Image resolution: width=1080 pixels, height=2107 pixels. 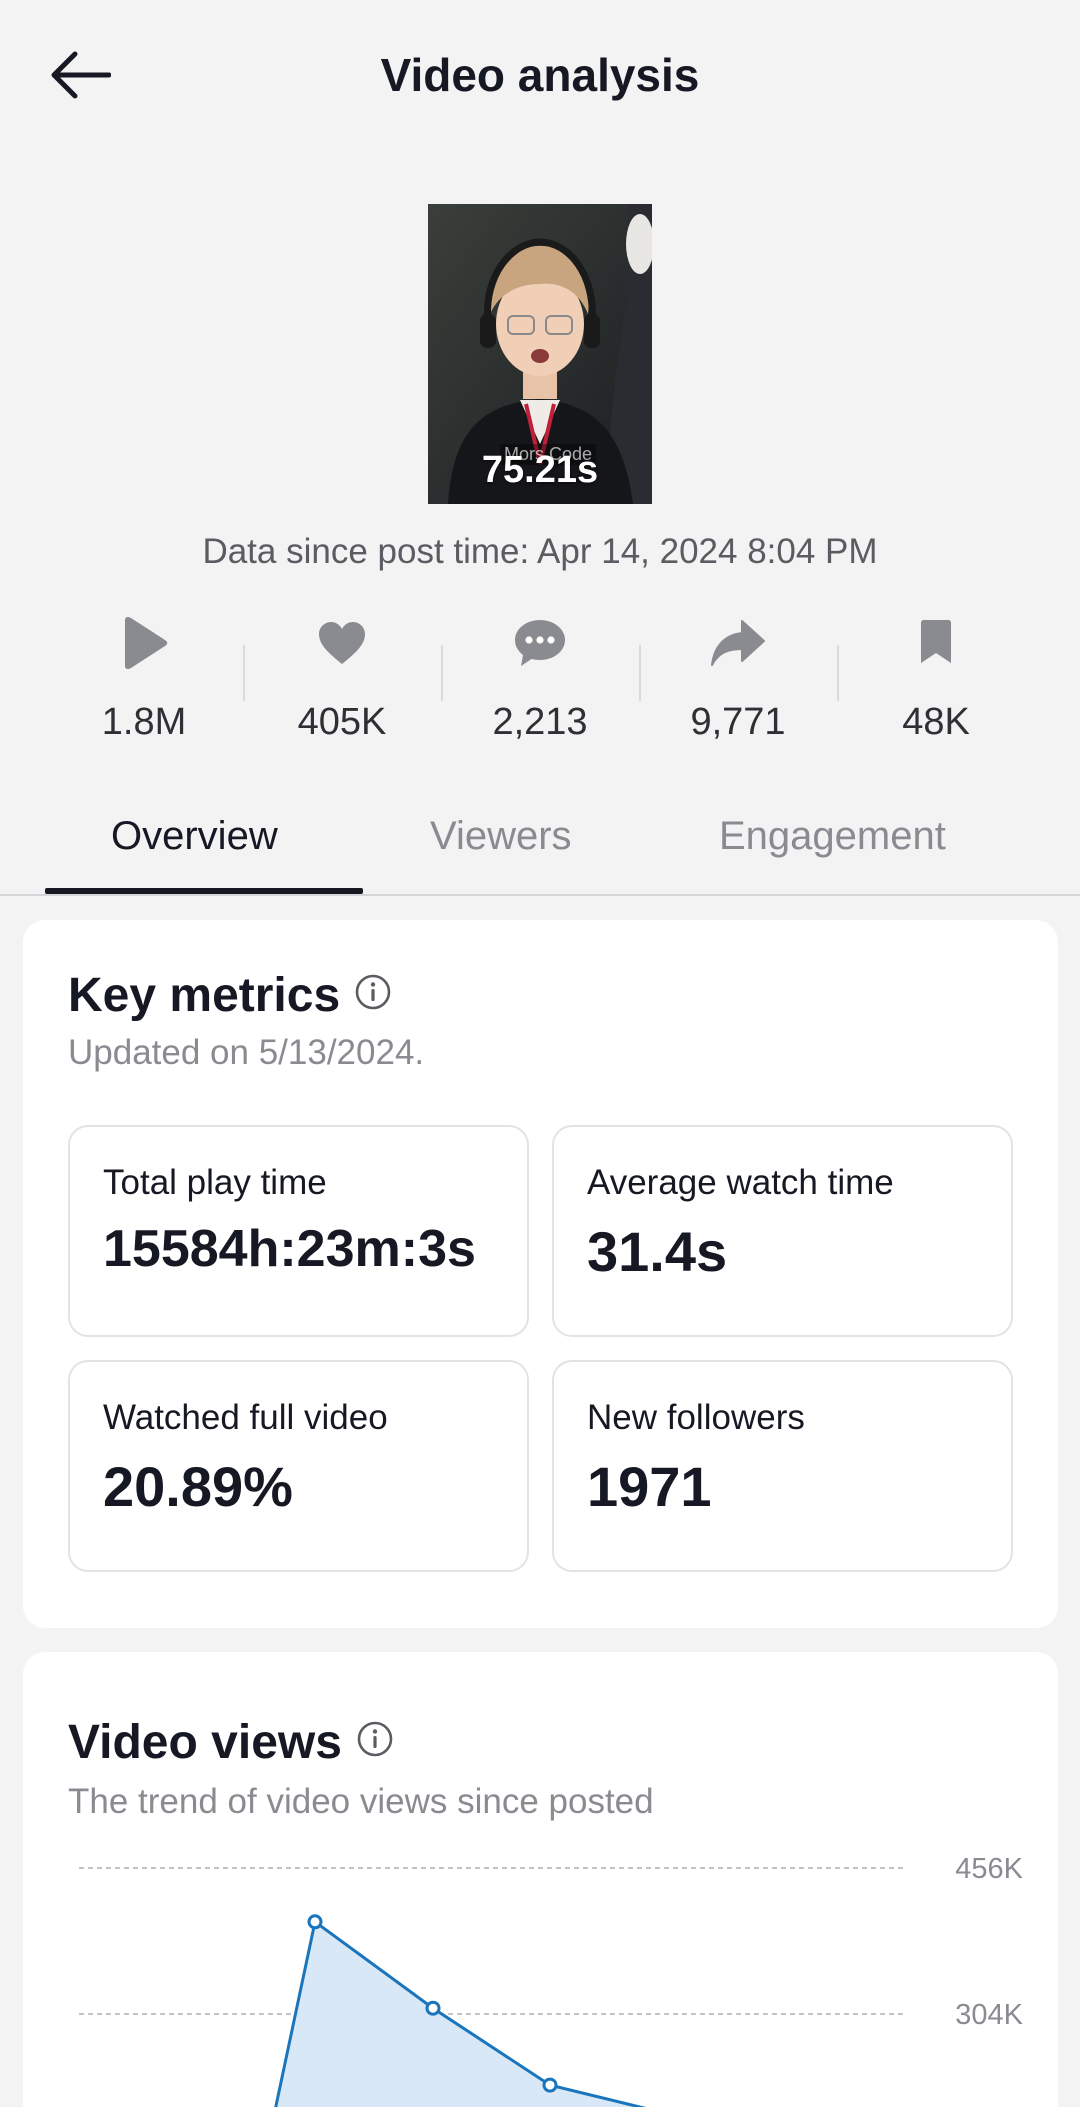 I want to click on metric-label: Watched full video, so click(x=245, y=1417).